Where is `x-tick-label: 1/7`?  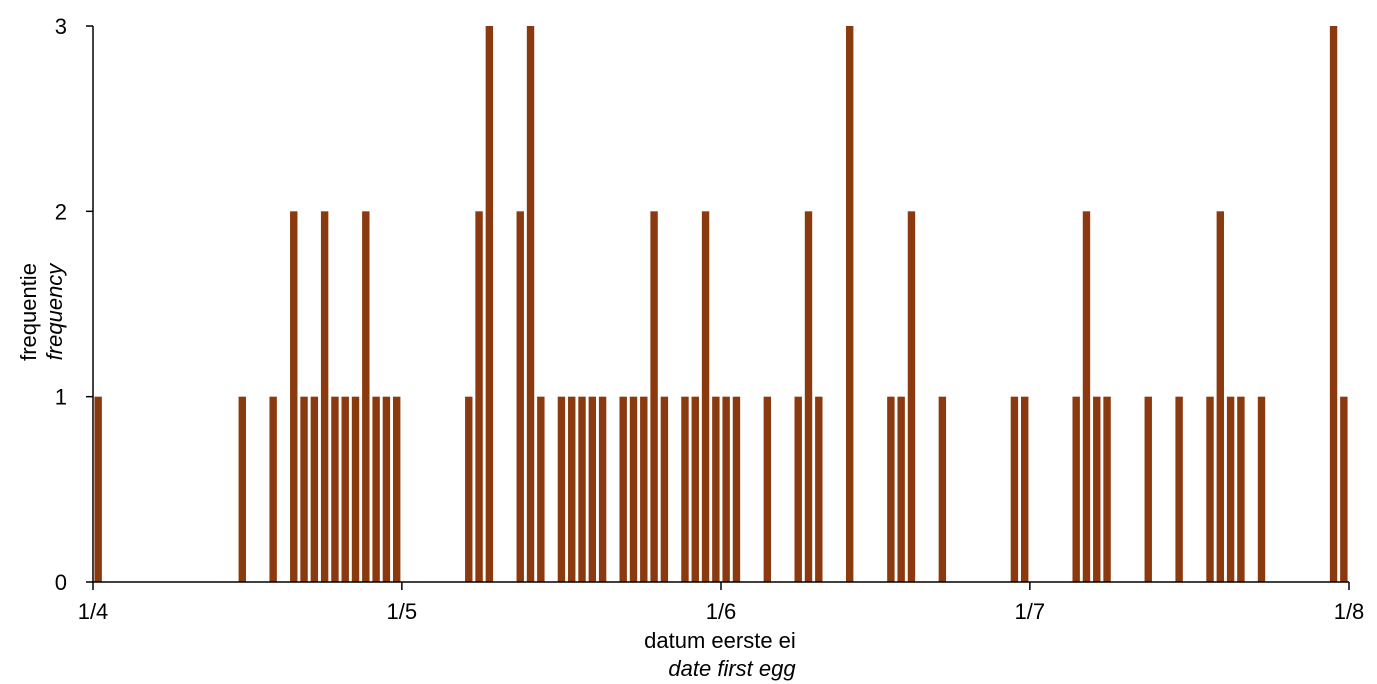
x-tick-label: 1/7 is located at coordinates (1030, 611).